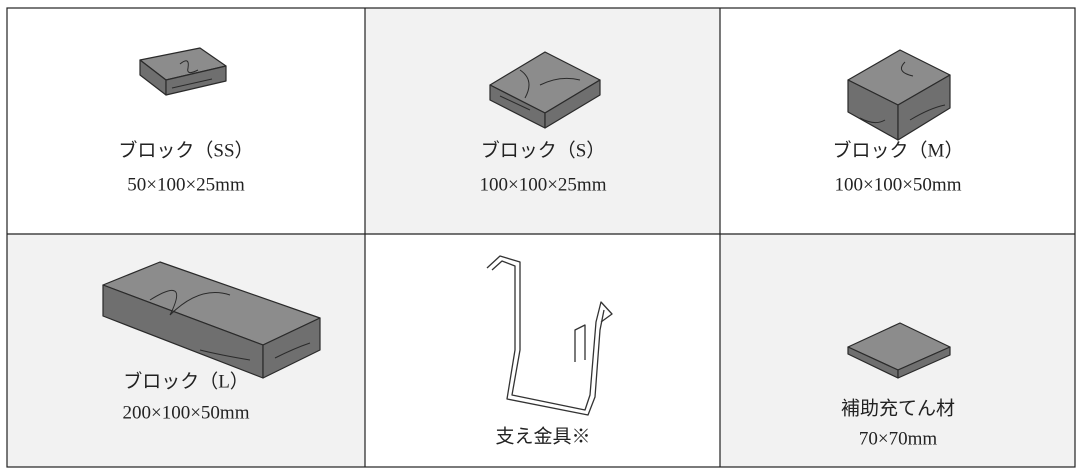 The height and width of the screenshot is (473, 1081). What do you see at coordinates (542, 436) in the screenshot?
I see `item-name: 支え金具※` at bounding box center [542, 436].